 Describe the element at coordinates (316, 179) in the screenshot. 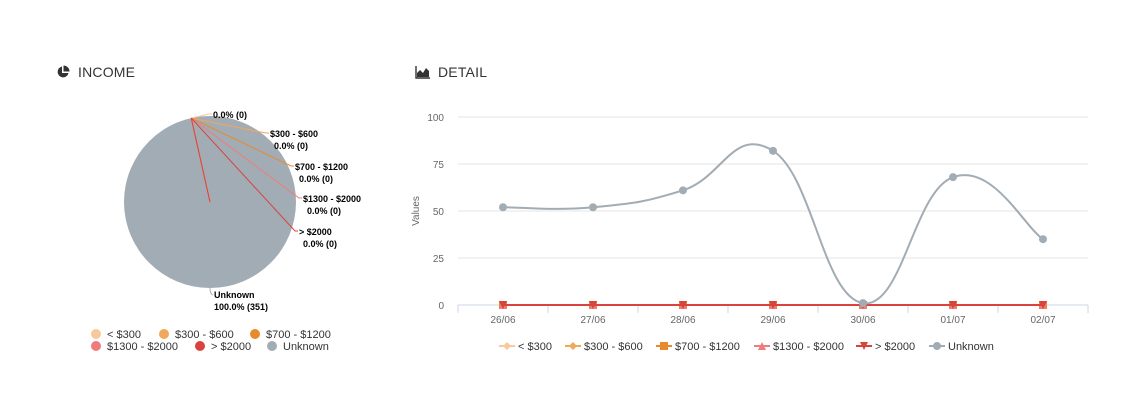

I see `pie-data-label-value-700-1200: 0.0% (0)` at that location.